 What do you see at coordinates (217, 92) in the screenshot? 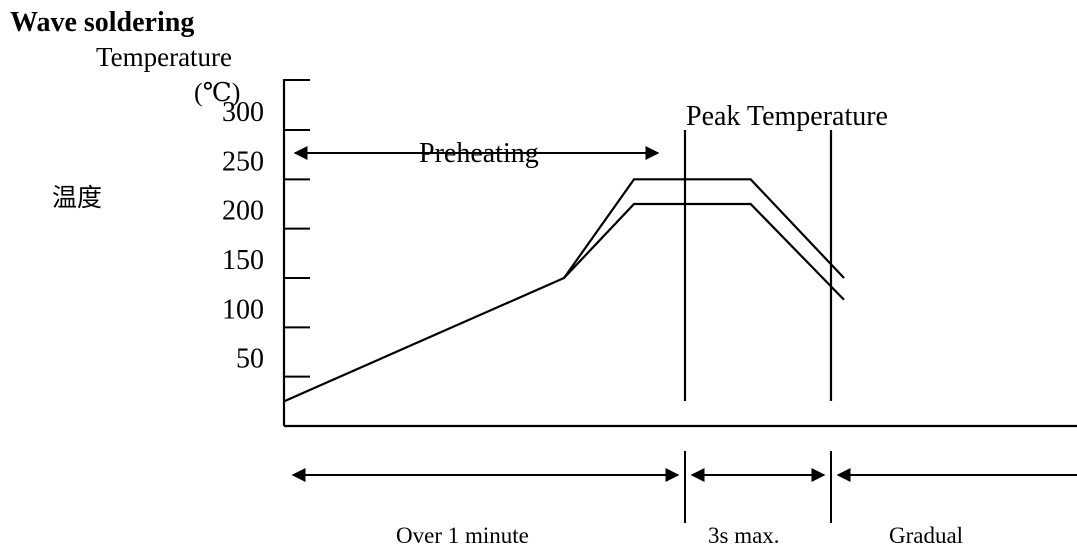
I see `y-axis-unit: (℃)` at bounding box center [217, 92].